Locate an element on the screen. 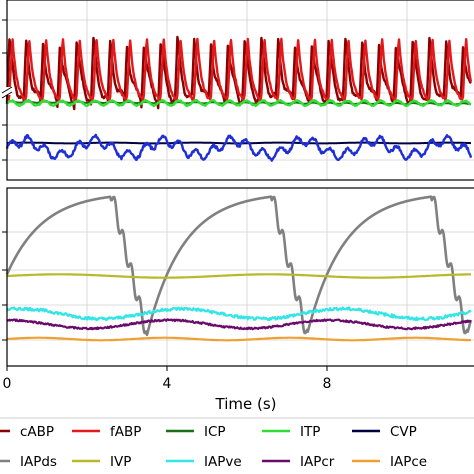 Image resolution: width=474 pixels, height=474 pixels. top-y-ticks is located at coordinates (4, 90).